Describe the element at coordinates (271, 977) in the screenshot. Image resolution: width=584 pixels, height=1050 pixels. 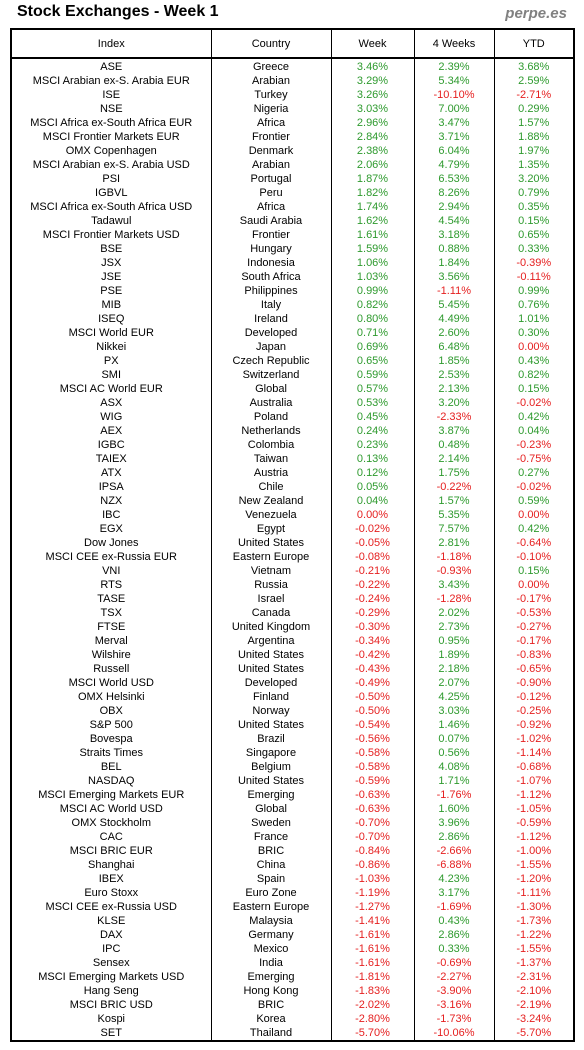
I see `country-cell: Emerging` at that location.